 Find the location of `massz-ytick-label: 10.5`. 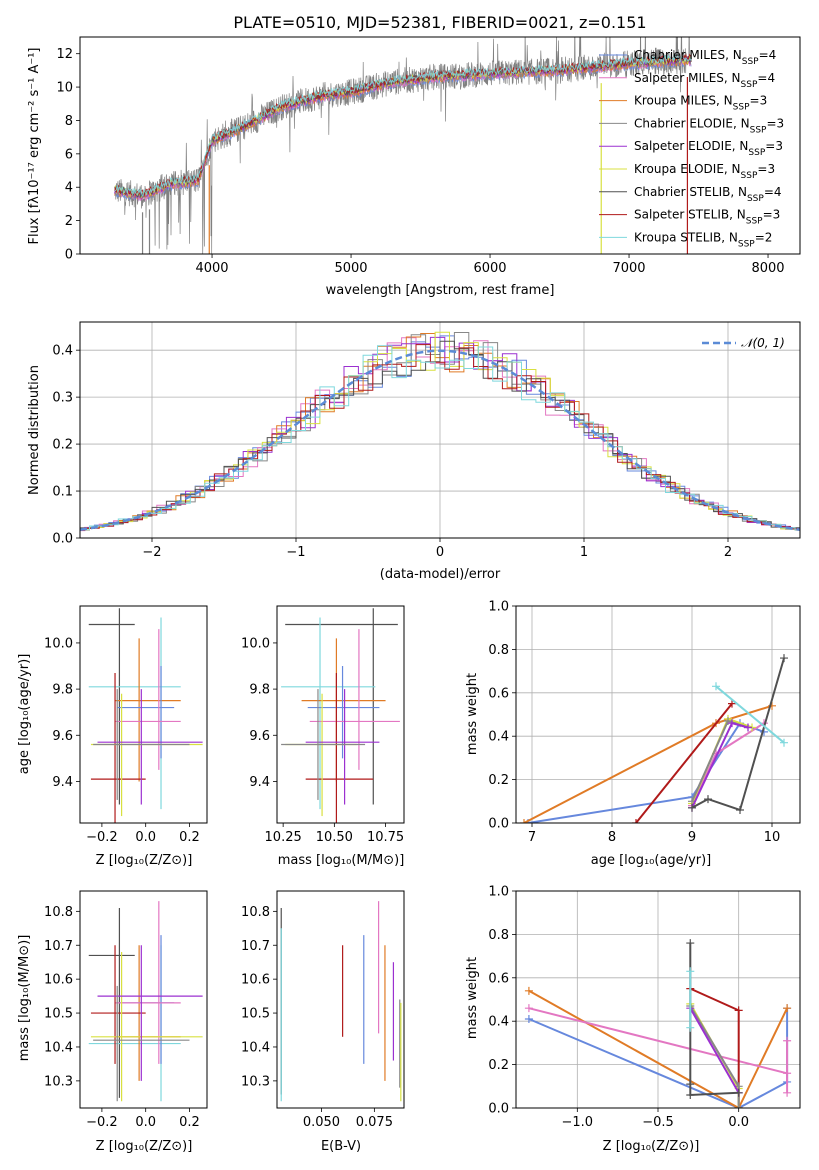

massz-ytick-label: 10.5 is located at coordinates (58, 1014).